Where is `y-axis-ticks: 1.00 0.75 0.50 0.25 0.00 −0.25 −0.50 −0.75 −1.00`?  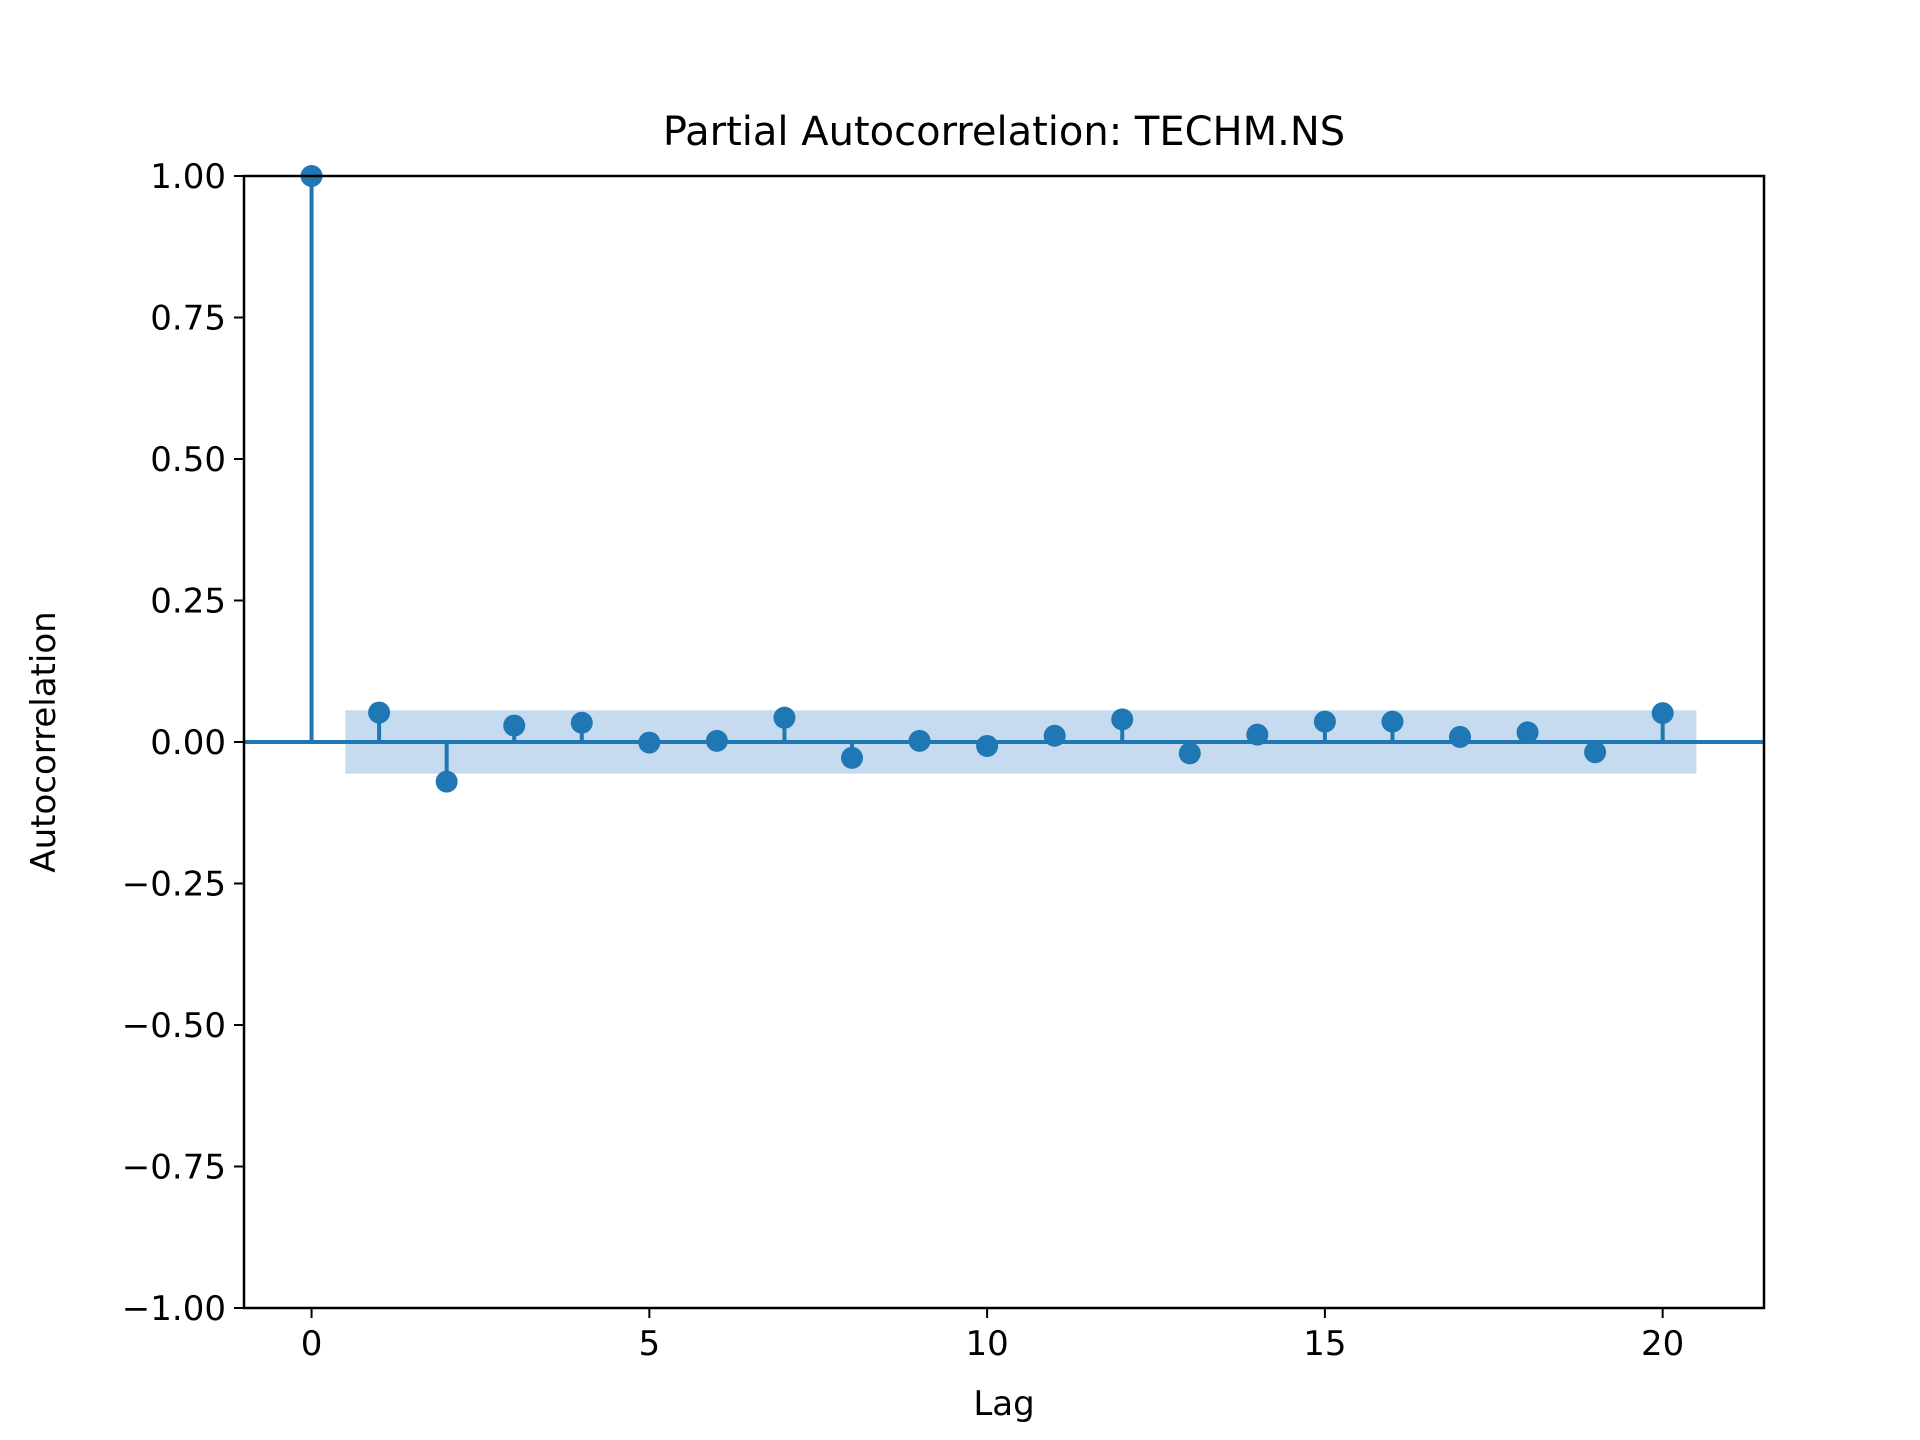
y-axis-ticks: 1.00 0.75 0.50 0.25 0.00 −0.25 −0.50 −0.75 −1.00 is located at coordinates (183, 743).